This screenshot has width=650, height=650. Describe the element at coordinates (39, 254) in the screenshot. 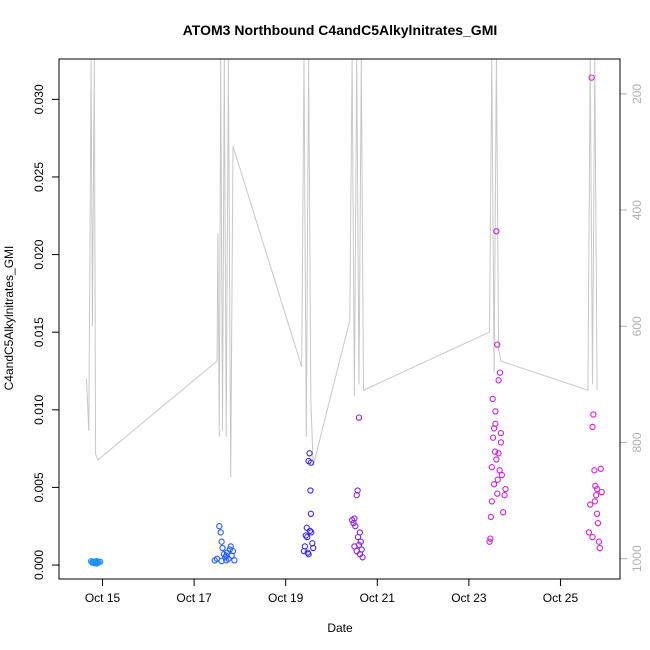

I see `y-tick-label-4: 0.020` at that location.